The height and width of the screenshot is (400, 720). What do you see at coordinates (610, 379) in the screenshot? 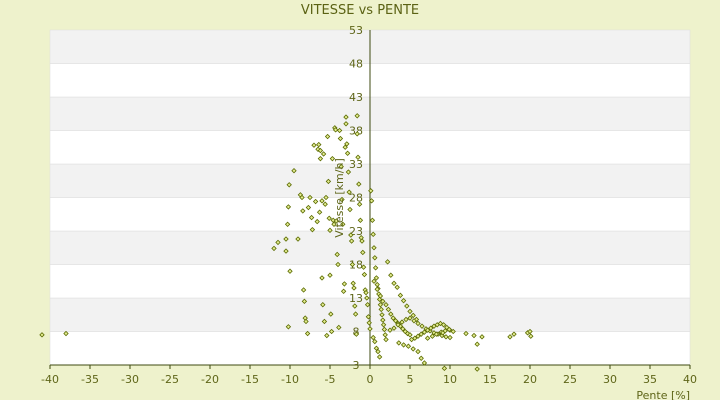
I see `x-tick-label: 30` at bounding box center [610, 379].